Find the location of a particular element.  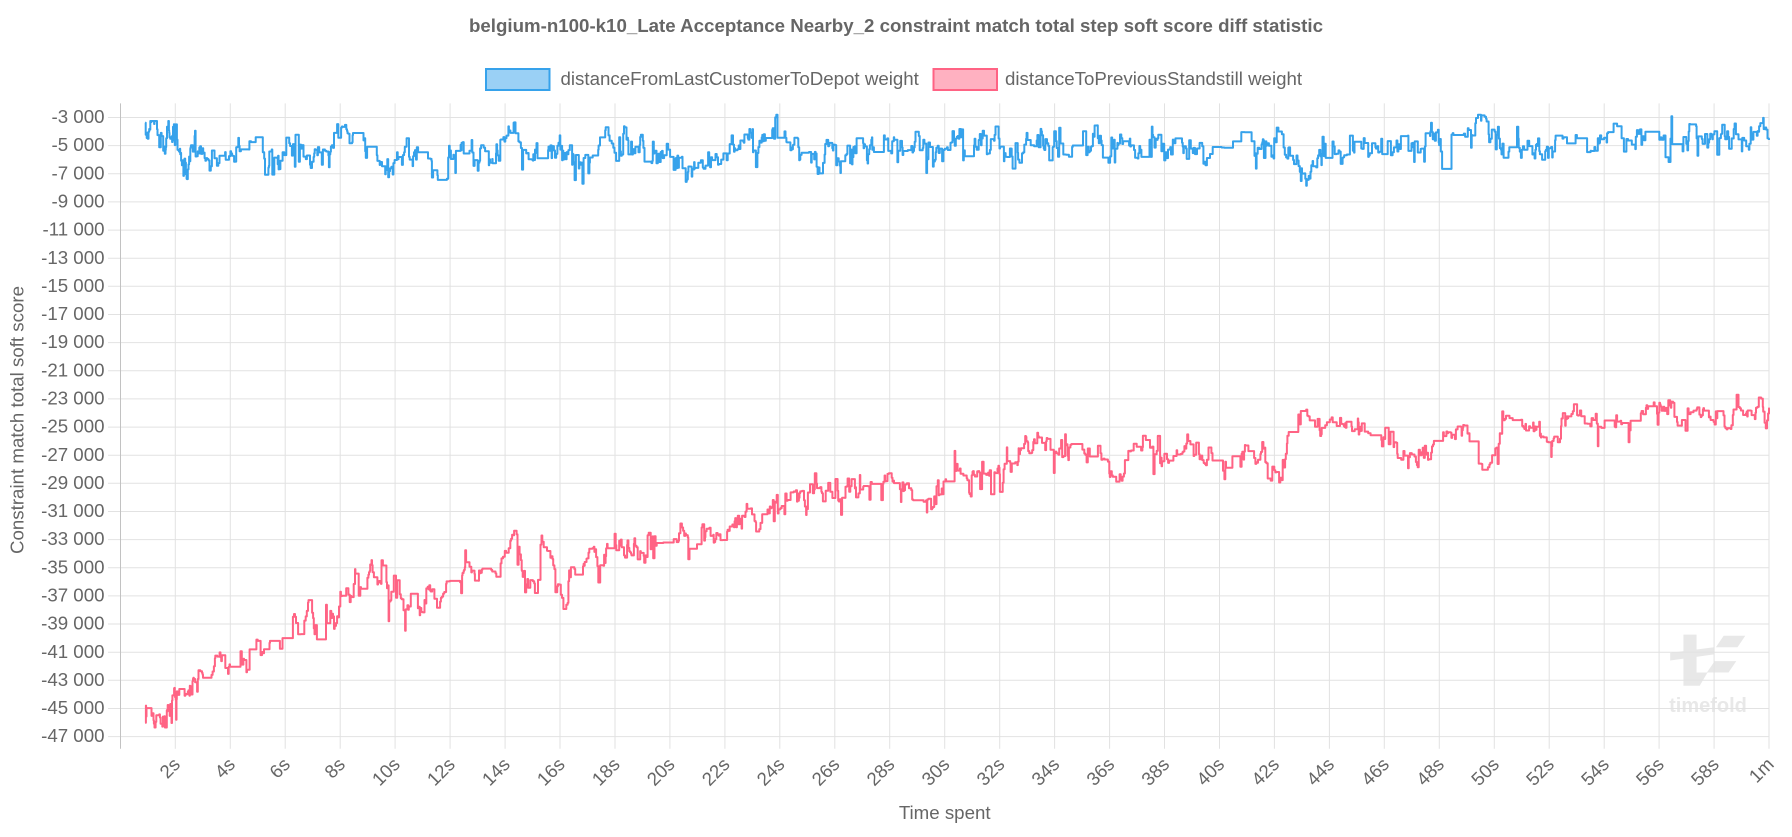

svg-text: -3 000 is located at coordinates (78, 116).